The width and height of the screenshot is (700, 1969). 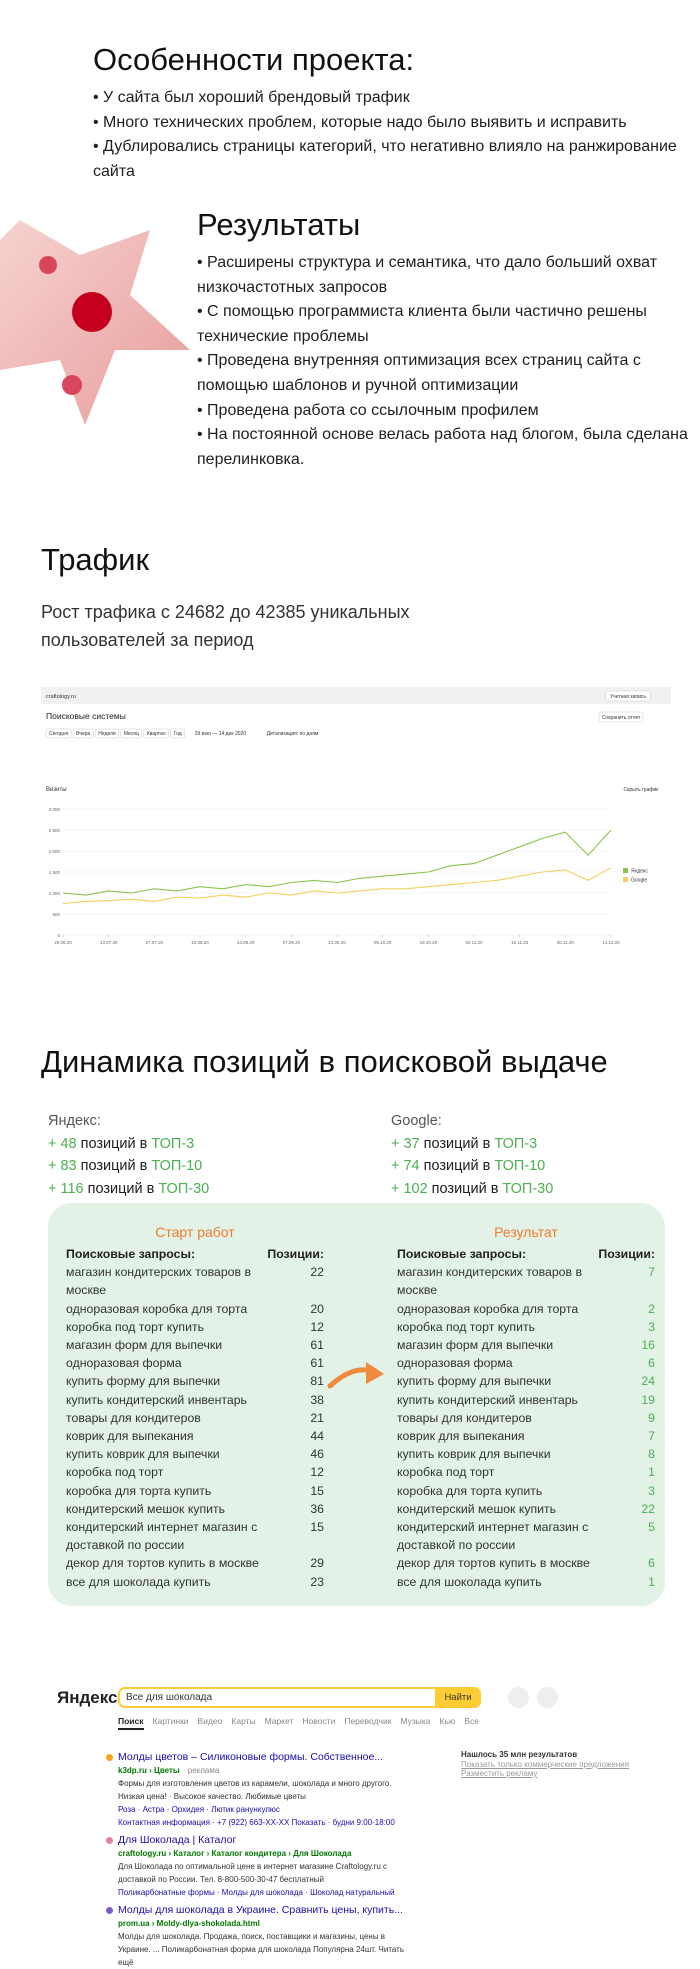 I want to click on table-header: Поисковые запросы: Позиции:, so click(x=195, y=1254).